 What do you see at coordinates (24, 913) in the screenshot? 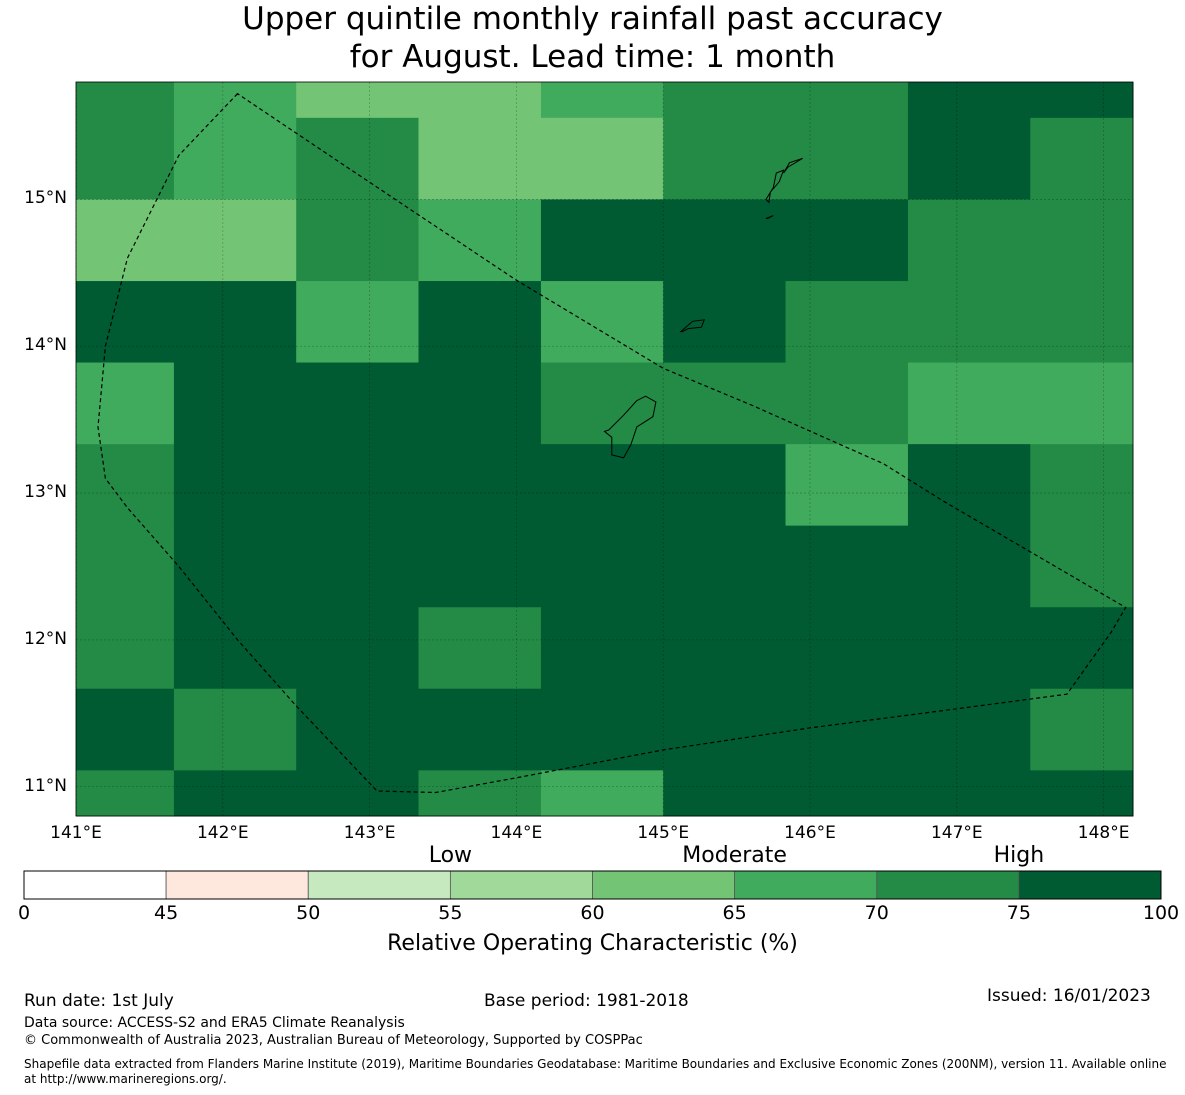
I see `colorbar-tick-label: 0` at bounding box center [24, 913].